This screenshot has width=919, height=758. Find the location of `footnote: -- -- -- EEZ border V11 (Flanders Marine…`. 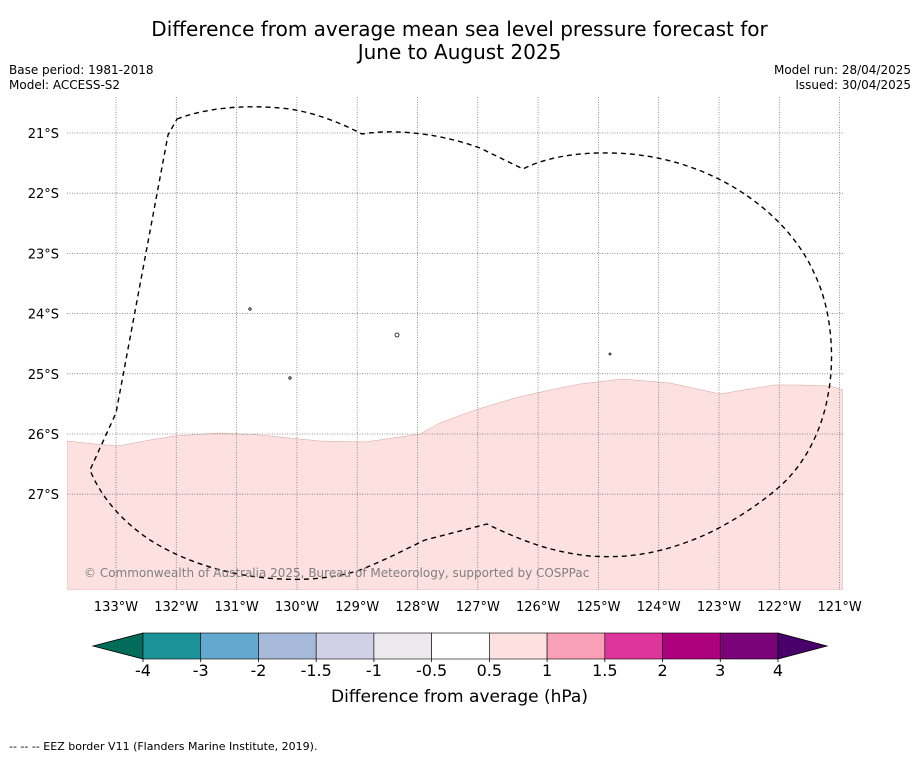

footnote: -- -- -- EEZ border V11 (Flanders Marine… is located at coordinates (163, 746).